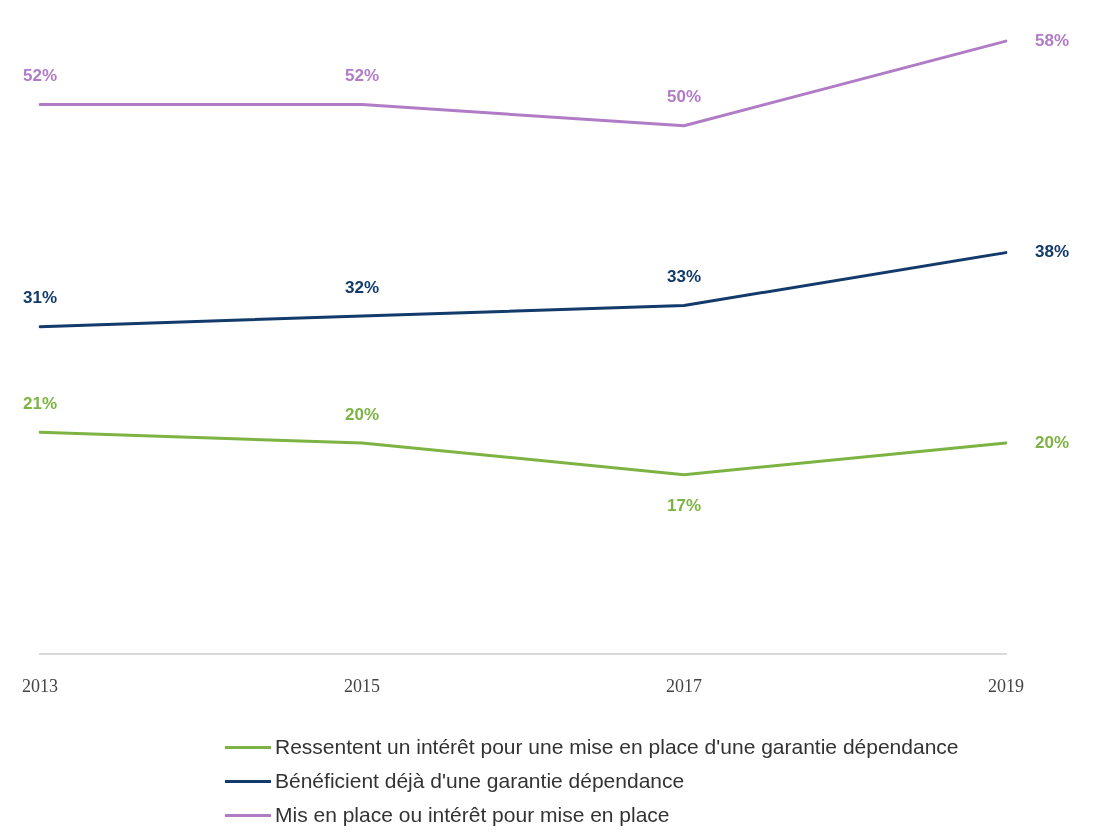 The height and width of the screenshot is (834, 1111). Describe the element at coordinates (362, 685) in the screenshot. I see `x-tick-label: 2015` at that location.